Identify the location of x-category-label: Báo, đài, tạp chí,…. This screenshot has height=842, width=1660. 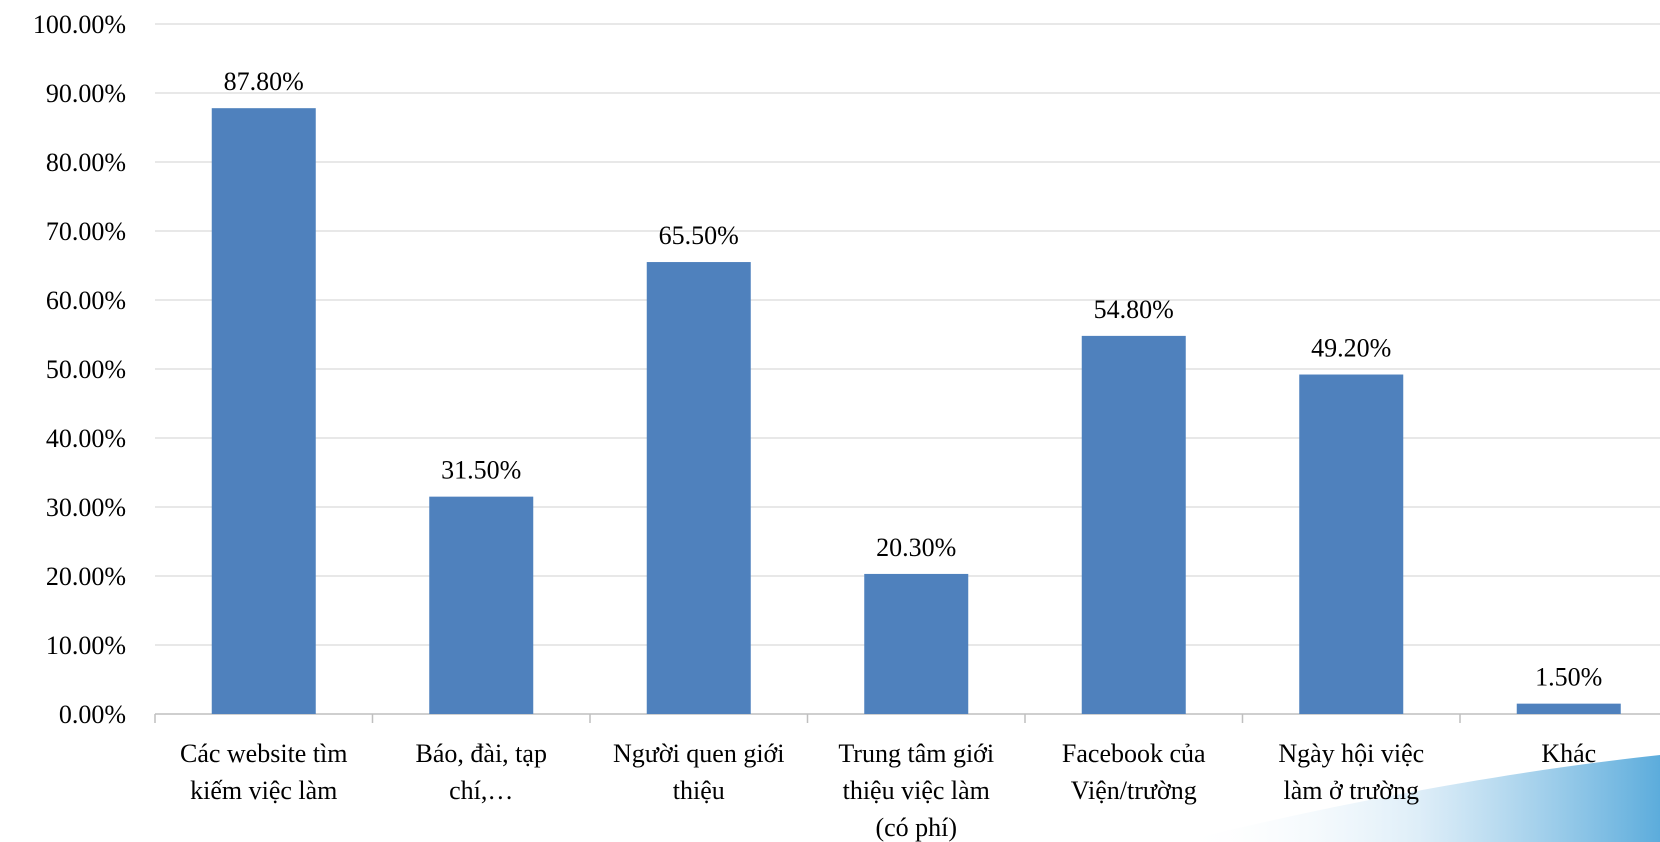
(481, 772).